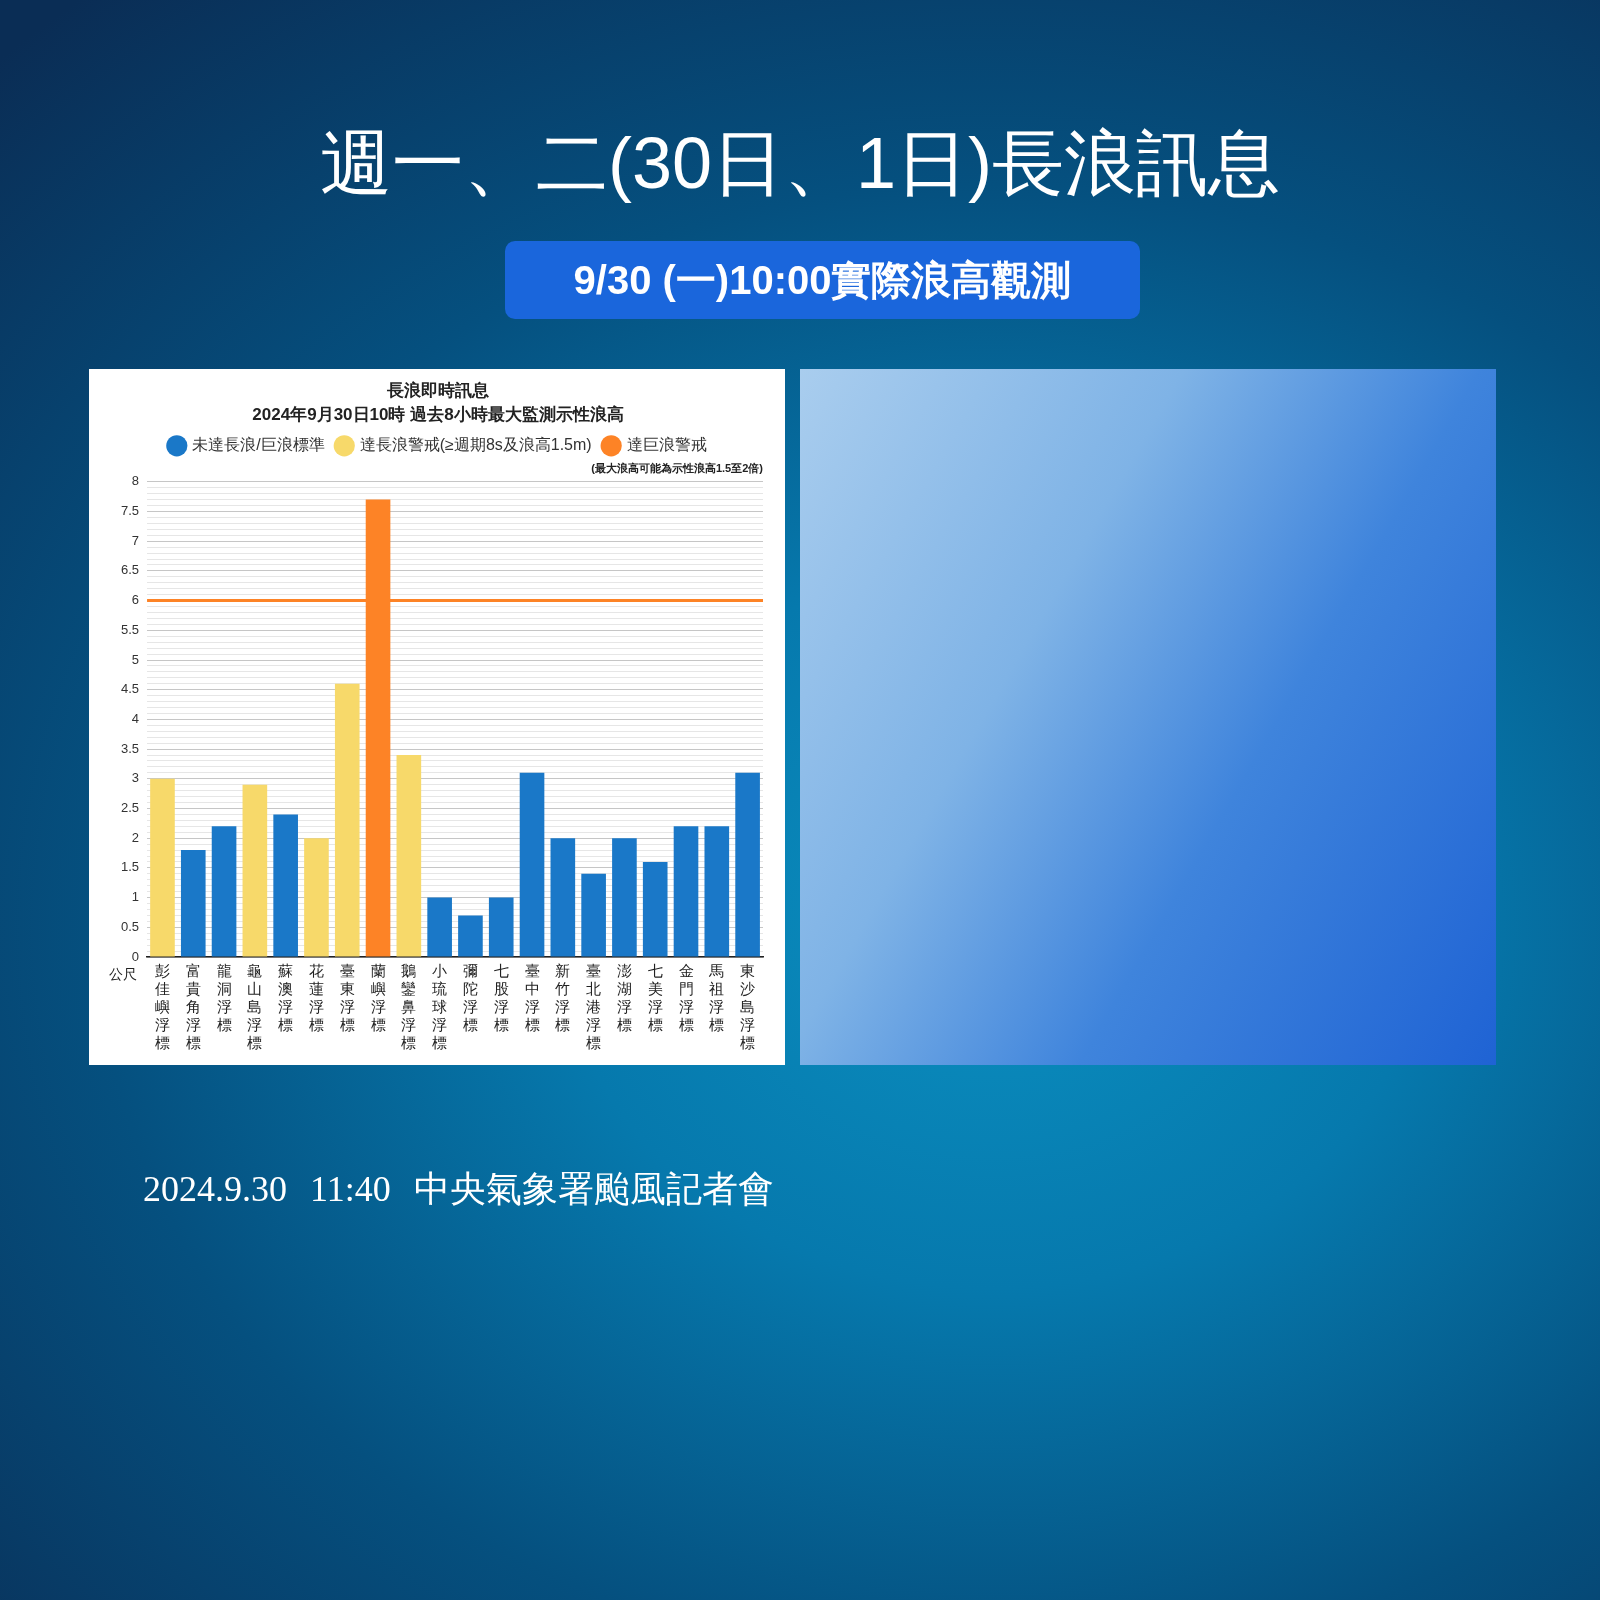  I want to click on legend-label: 達長浪警戒(≥週期8s及浪高1.5m), so click(475, 445).